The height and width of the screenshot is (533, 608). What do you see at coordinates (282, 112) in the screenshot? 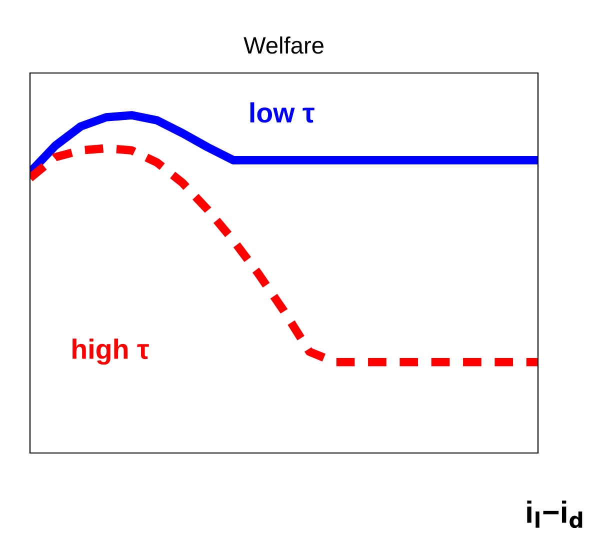
I see `series-label: low τ` at bounding box center [282, 112].